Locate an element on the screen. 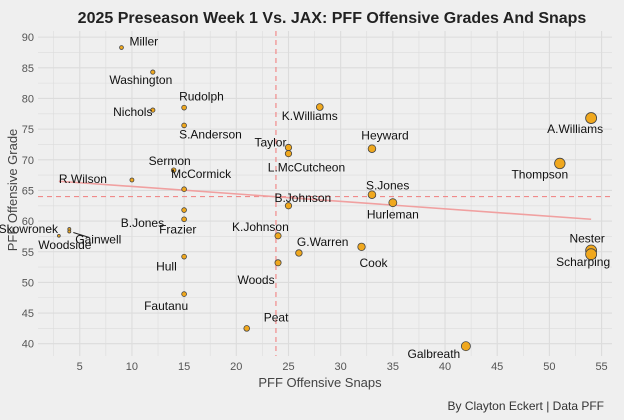 The image size is (624, 420). point-label: Scharping is located at coordinates (583, 262).